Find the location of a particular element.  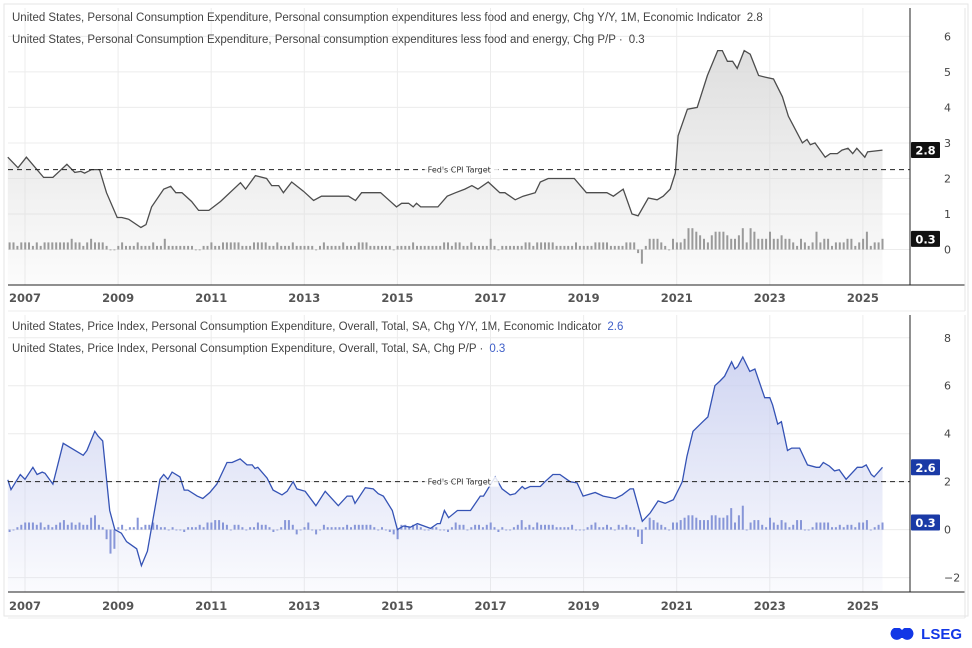

value-badge is located at coordinates (925, 238).